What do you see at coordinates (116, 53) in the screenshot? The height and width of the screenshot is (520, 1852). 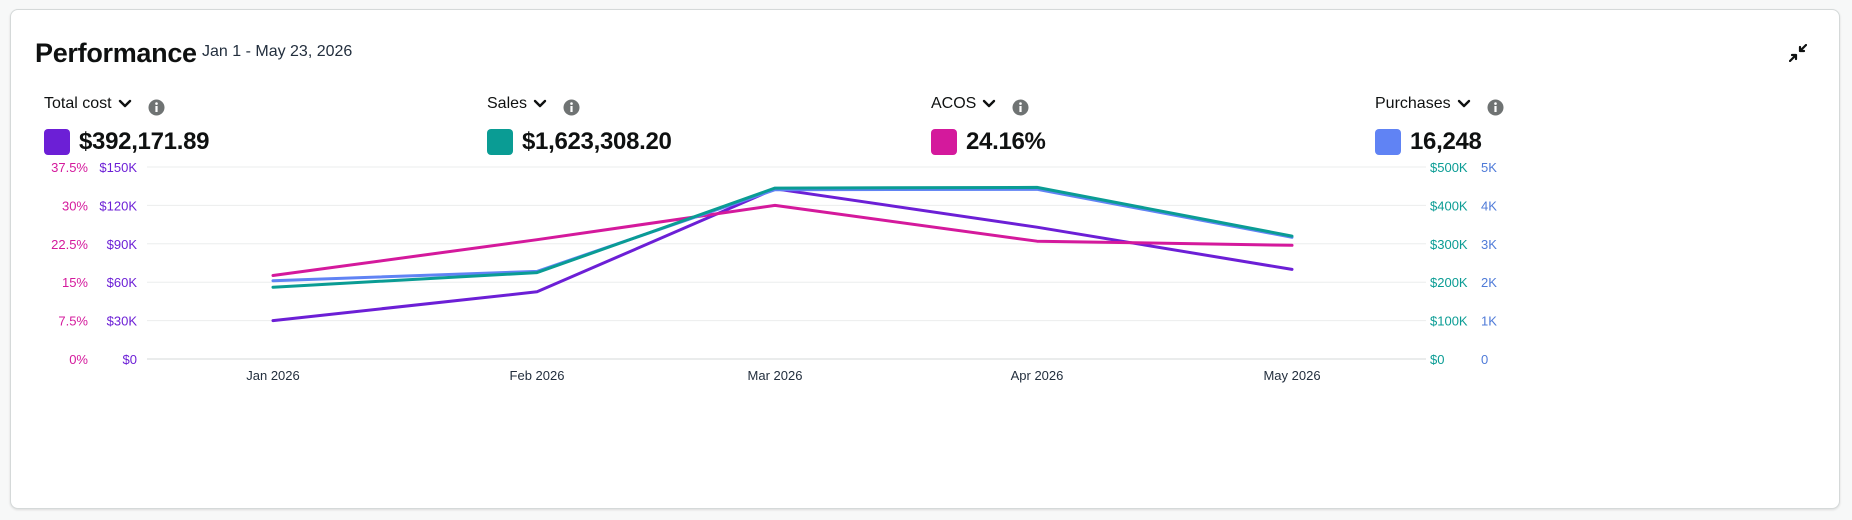 I see `page-title: Performance` at bounding box center [116, 53].